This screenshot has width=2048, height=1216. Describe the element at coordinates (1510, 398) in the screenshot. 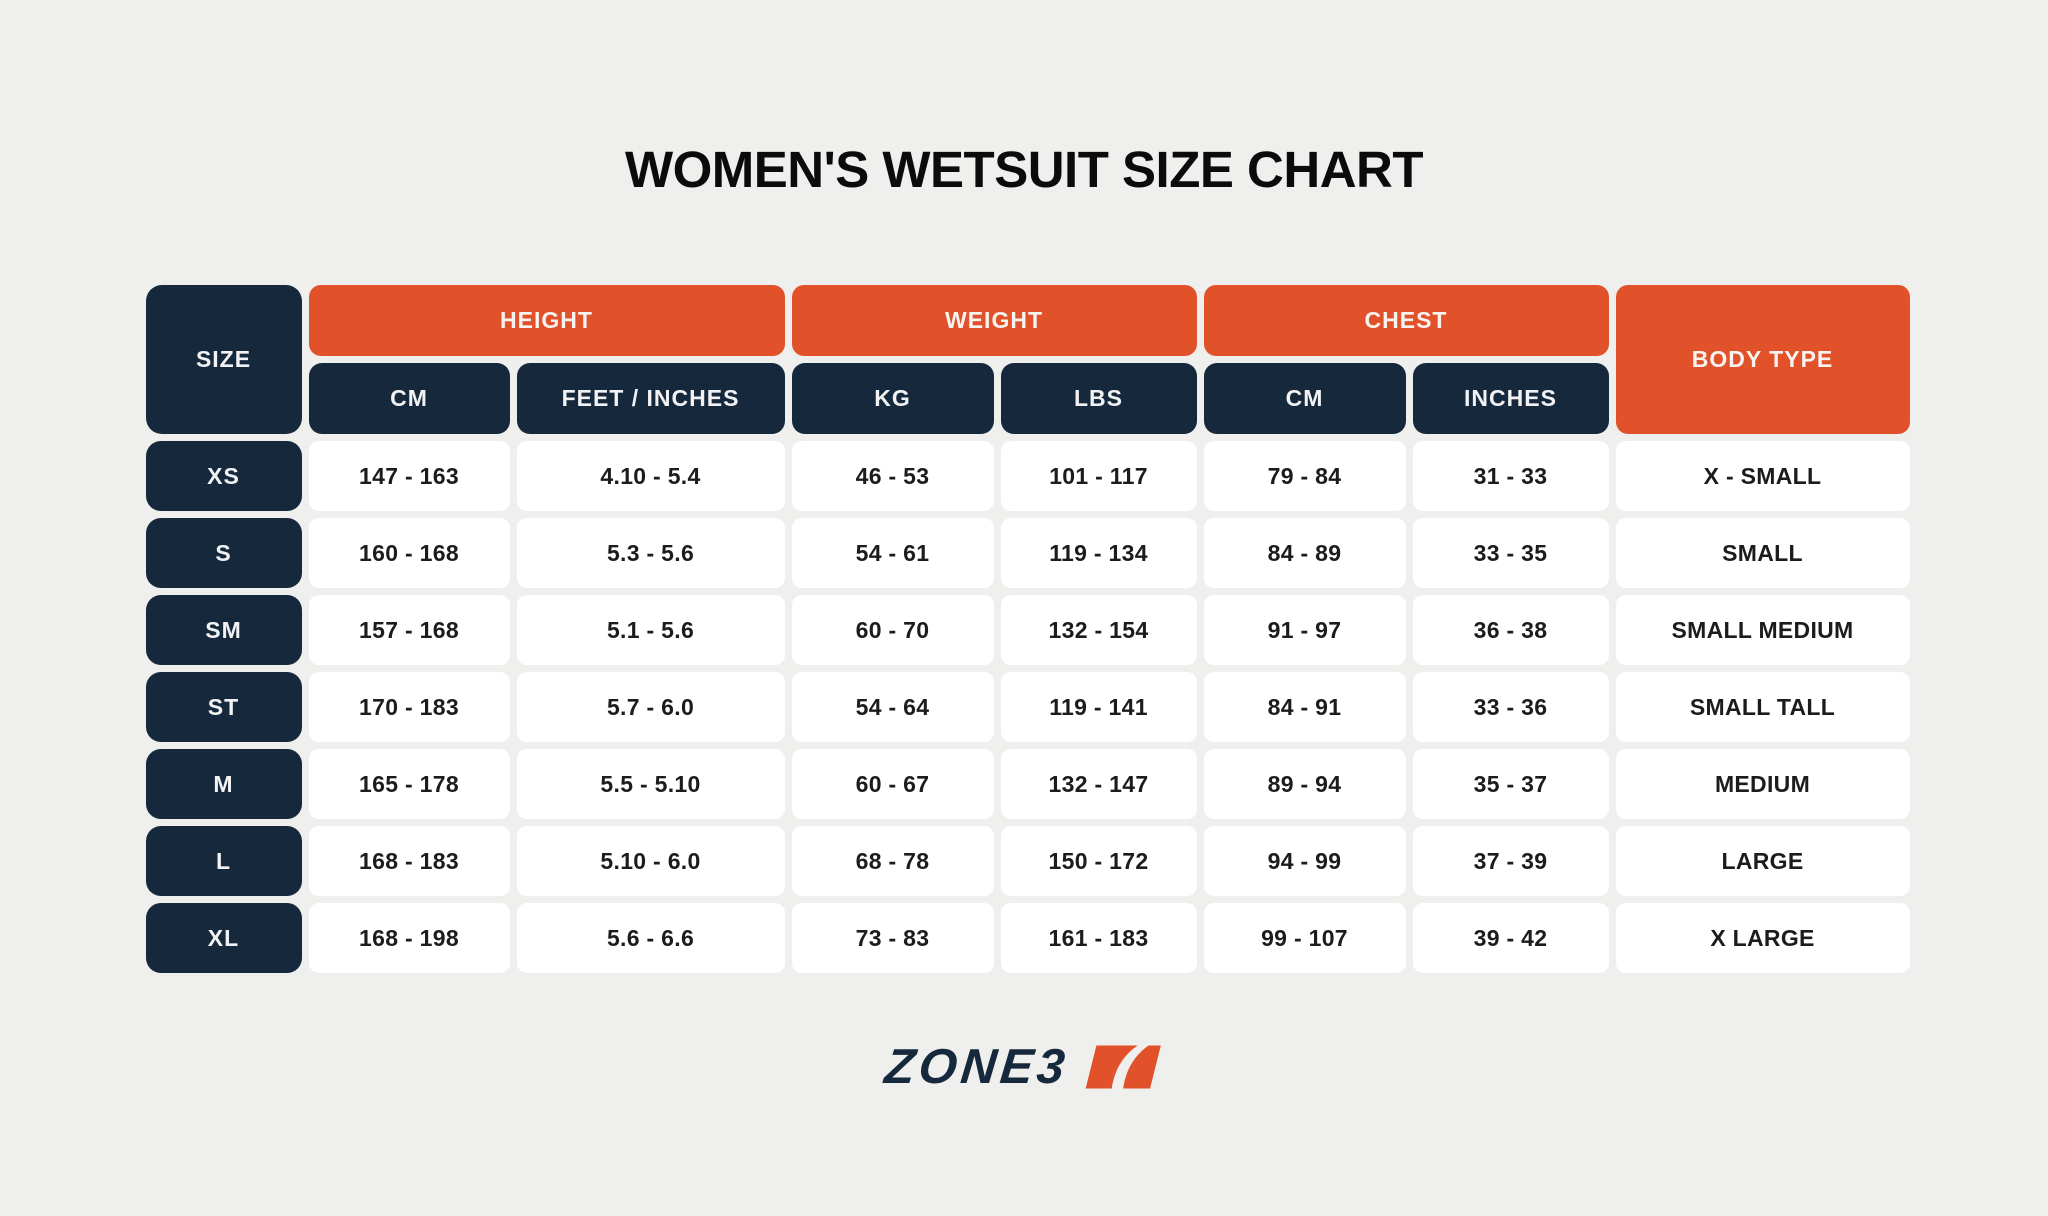

I see `subheader-chest-inches: INCHES` at that location.